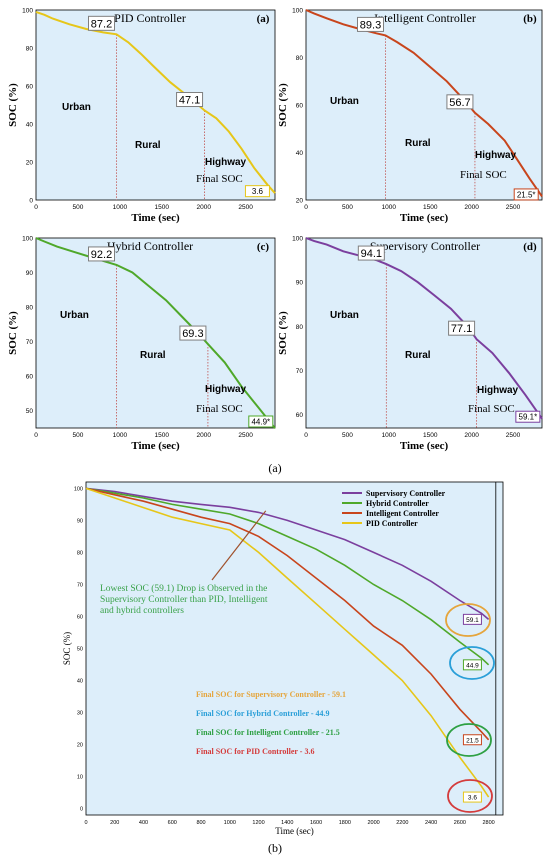 The height and width of the screenshot is (857, 550). I want to click on y-tick-label: 0, so click(81, 810).